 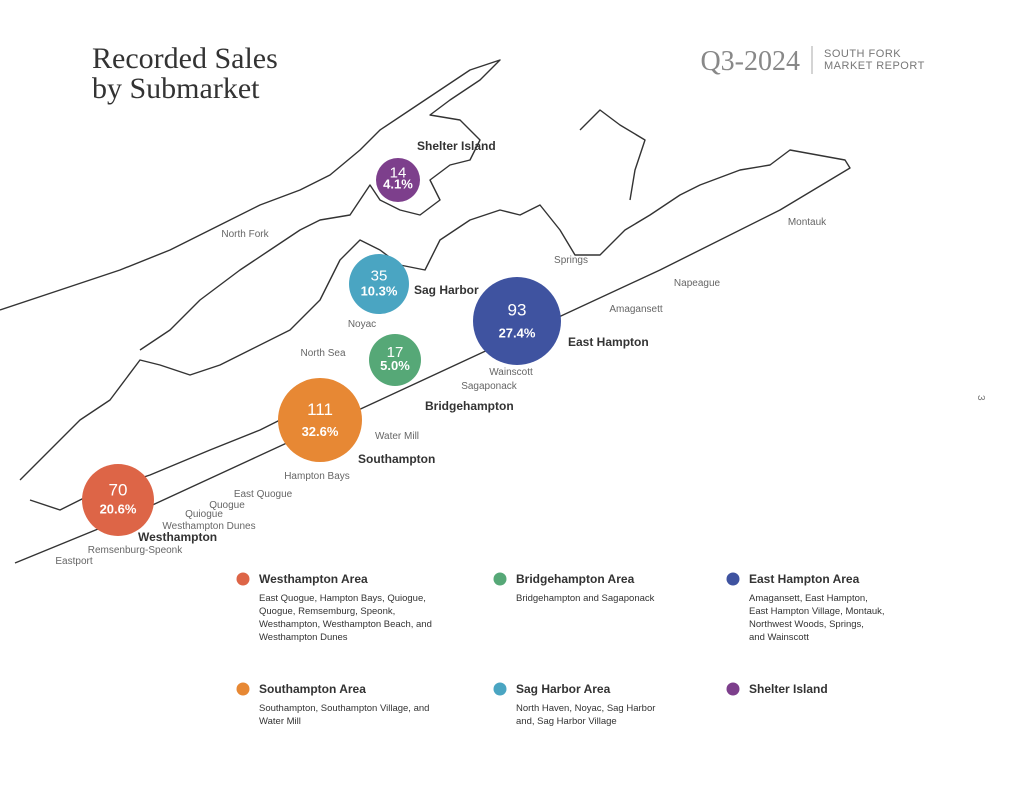 What do you see at coordinates (397, 436) in the screenshot?
I see `place-label: Water Mill` at bounding box center [397, 436].